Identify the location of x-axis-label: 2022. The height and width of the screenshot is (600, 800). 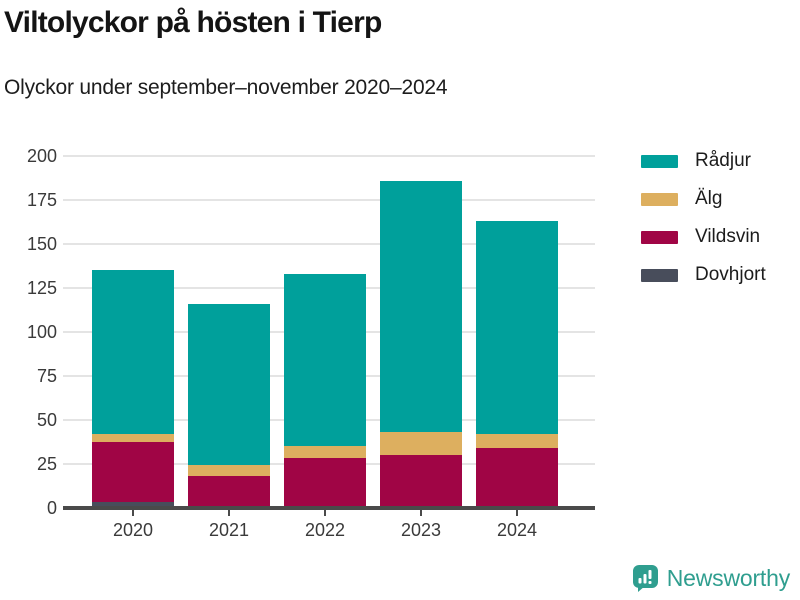
(325, 530).